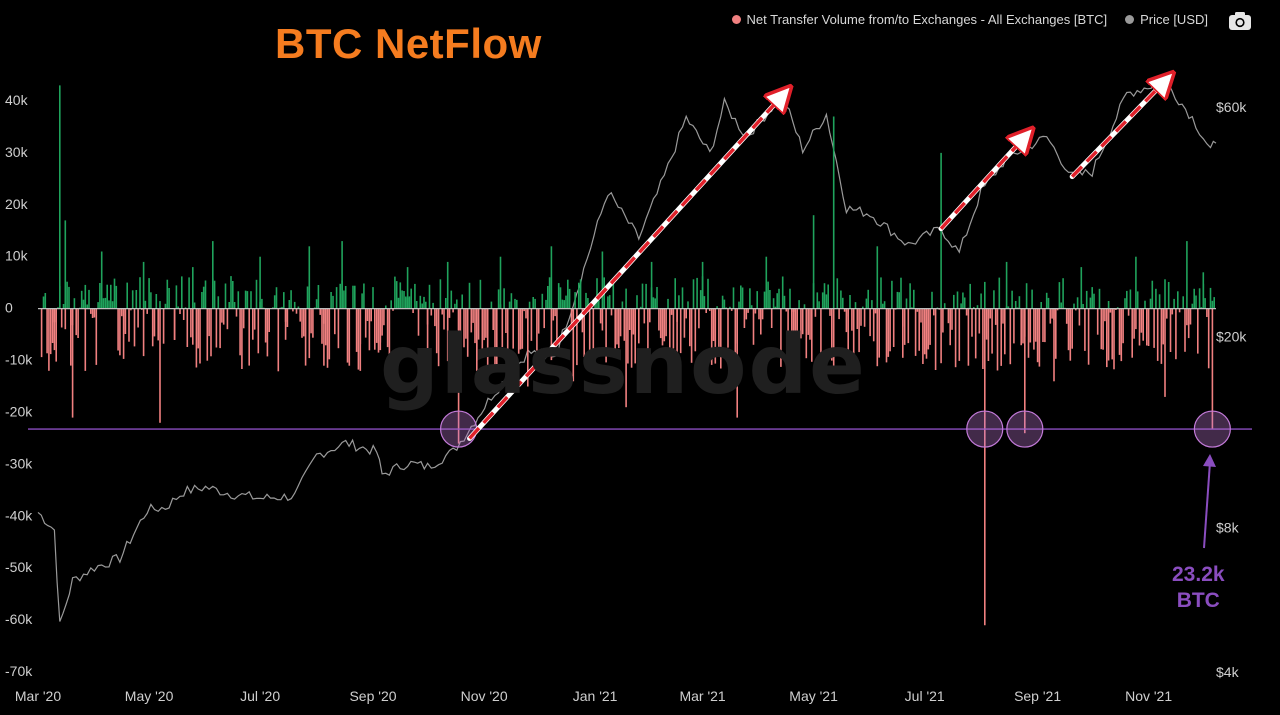 The image size is (1280, 715). I want to click on y-left-tick-label: 30k, so click(17, 152).